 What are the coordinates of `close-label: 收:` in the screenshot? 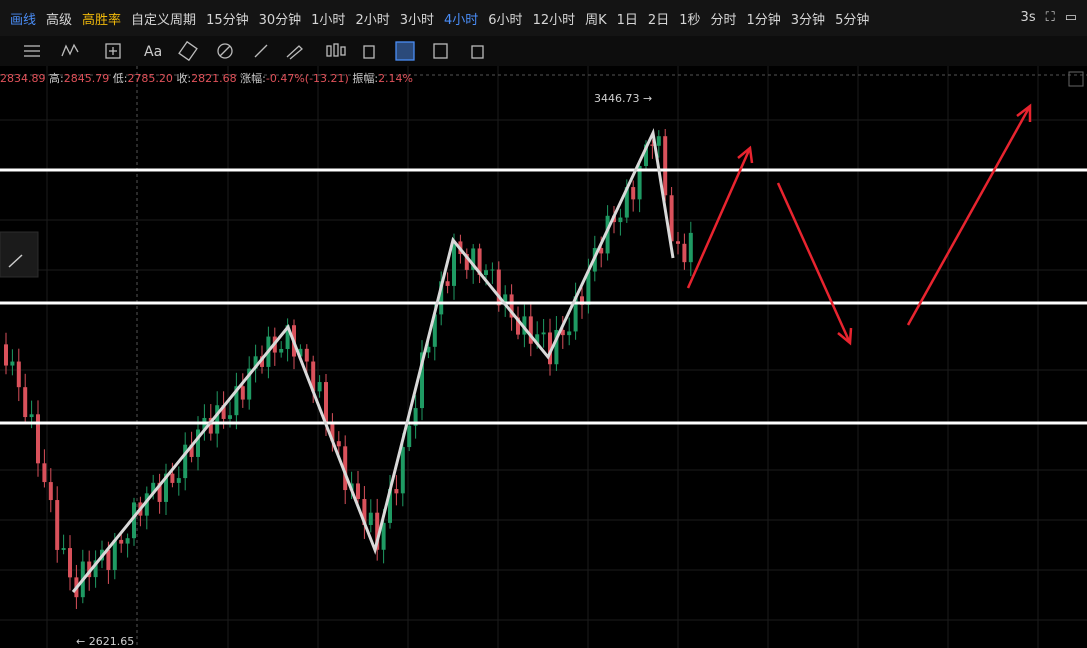 It's located at (184, 78).